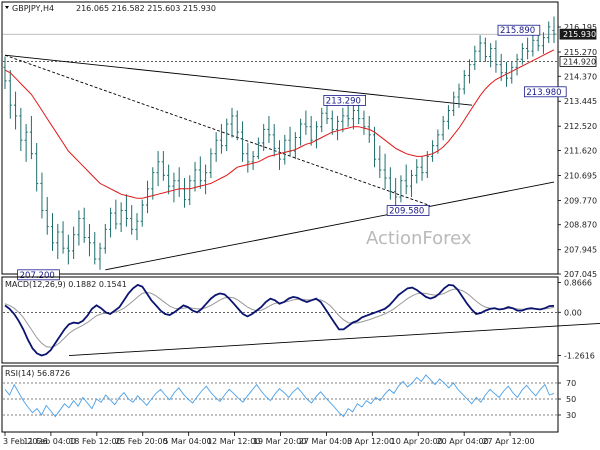 Image resolution: width=600 pixels, height=450 pixels. I want to click on price-y-tick-label: 208.870, so click(580, 225).